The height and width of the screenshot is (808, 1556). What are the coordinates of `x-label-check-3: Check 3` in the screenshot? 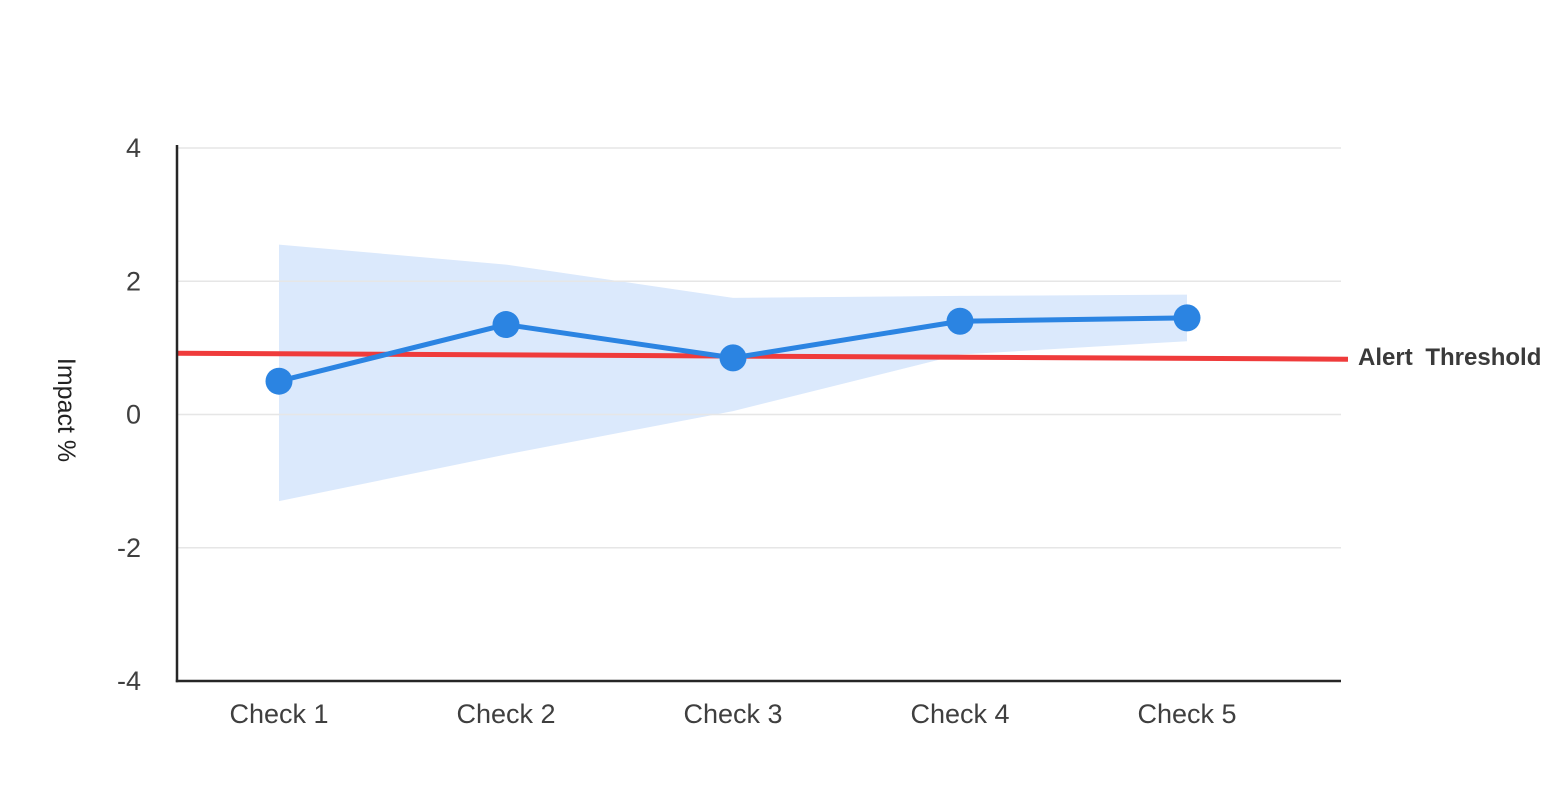 It's located at (732, 714).